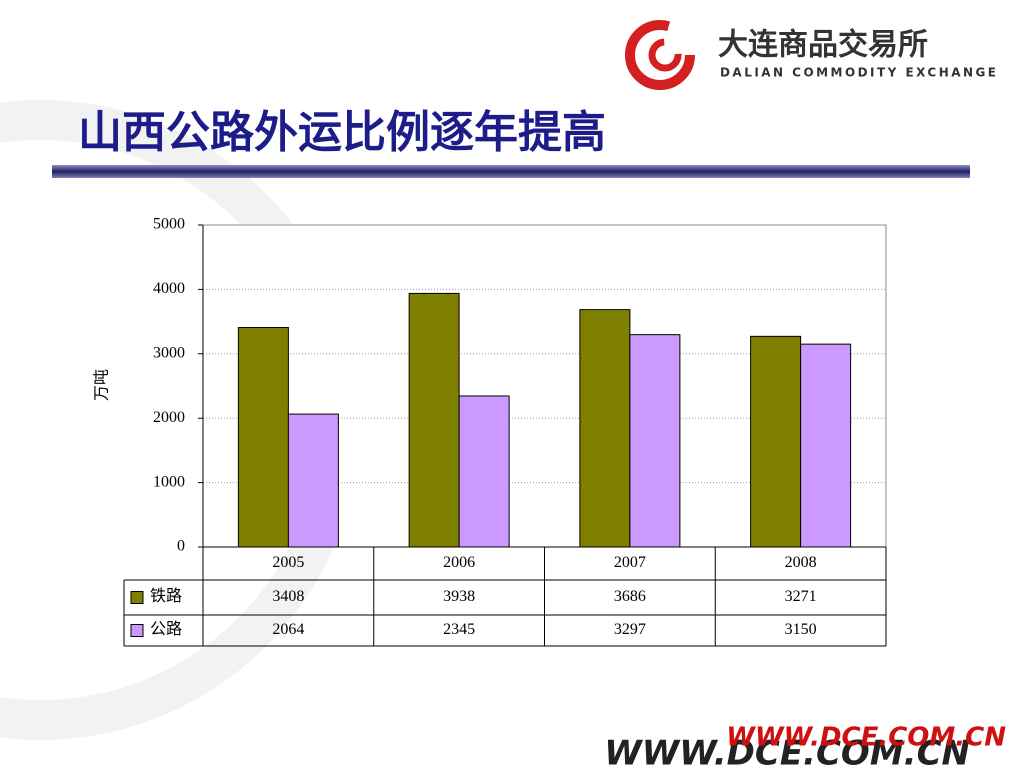 The image size is (1024, 772). I want to click on url: WWW.DCE.COM.CN, so click(866, 738).